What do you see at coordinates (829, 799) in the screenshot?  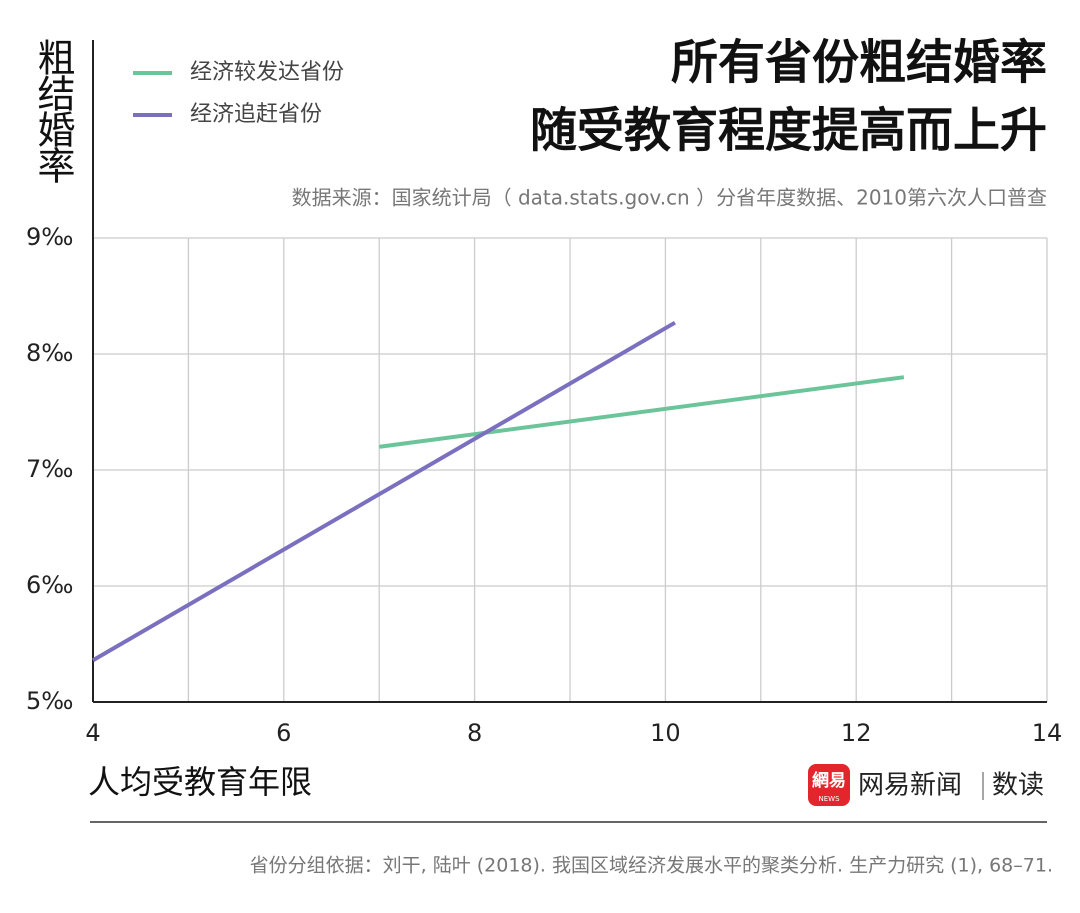 I see `logo-badge-sub: NEWS` at bounding box center [829, 799].